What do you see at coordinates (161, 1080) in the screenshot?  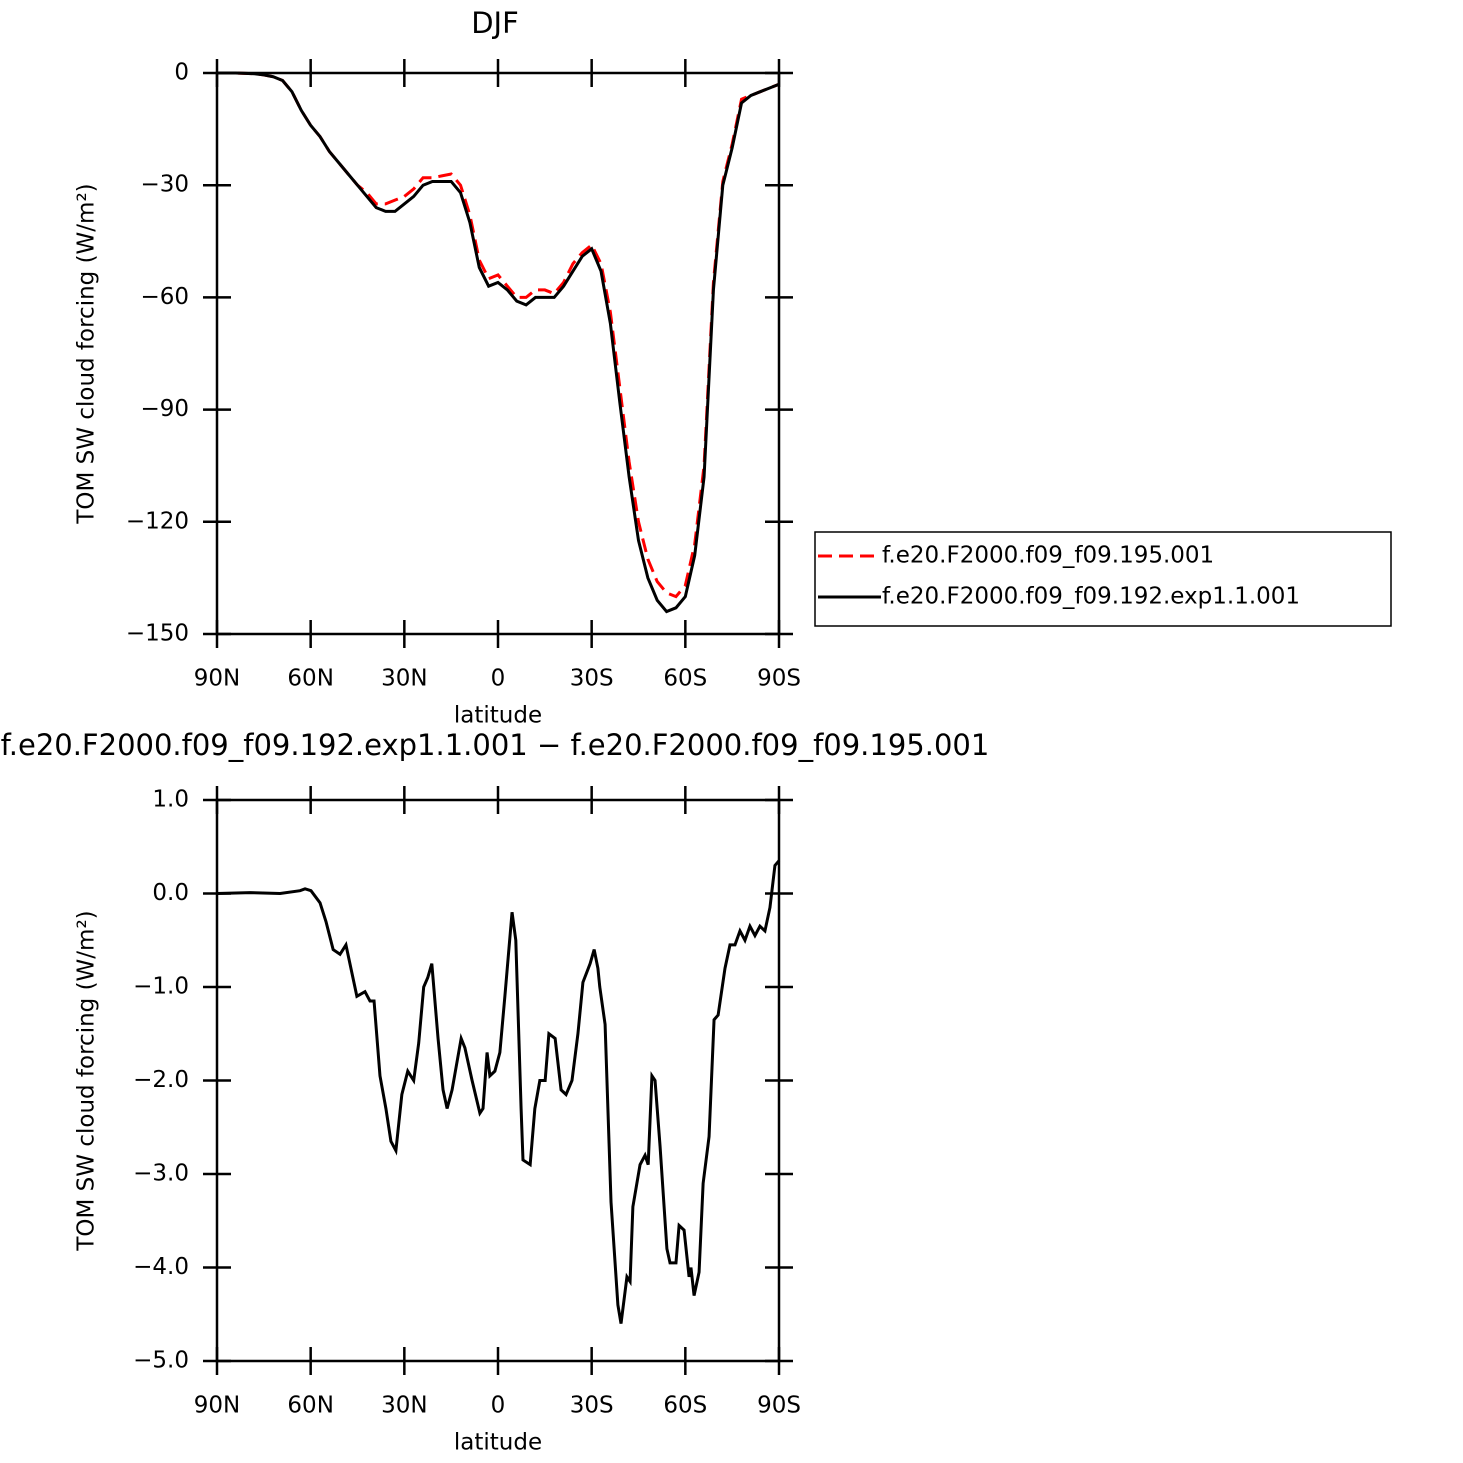 I see `y-tick-label: −2.0` at bounding box center [161, 1080].